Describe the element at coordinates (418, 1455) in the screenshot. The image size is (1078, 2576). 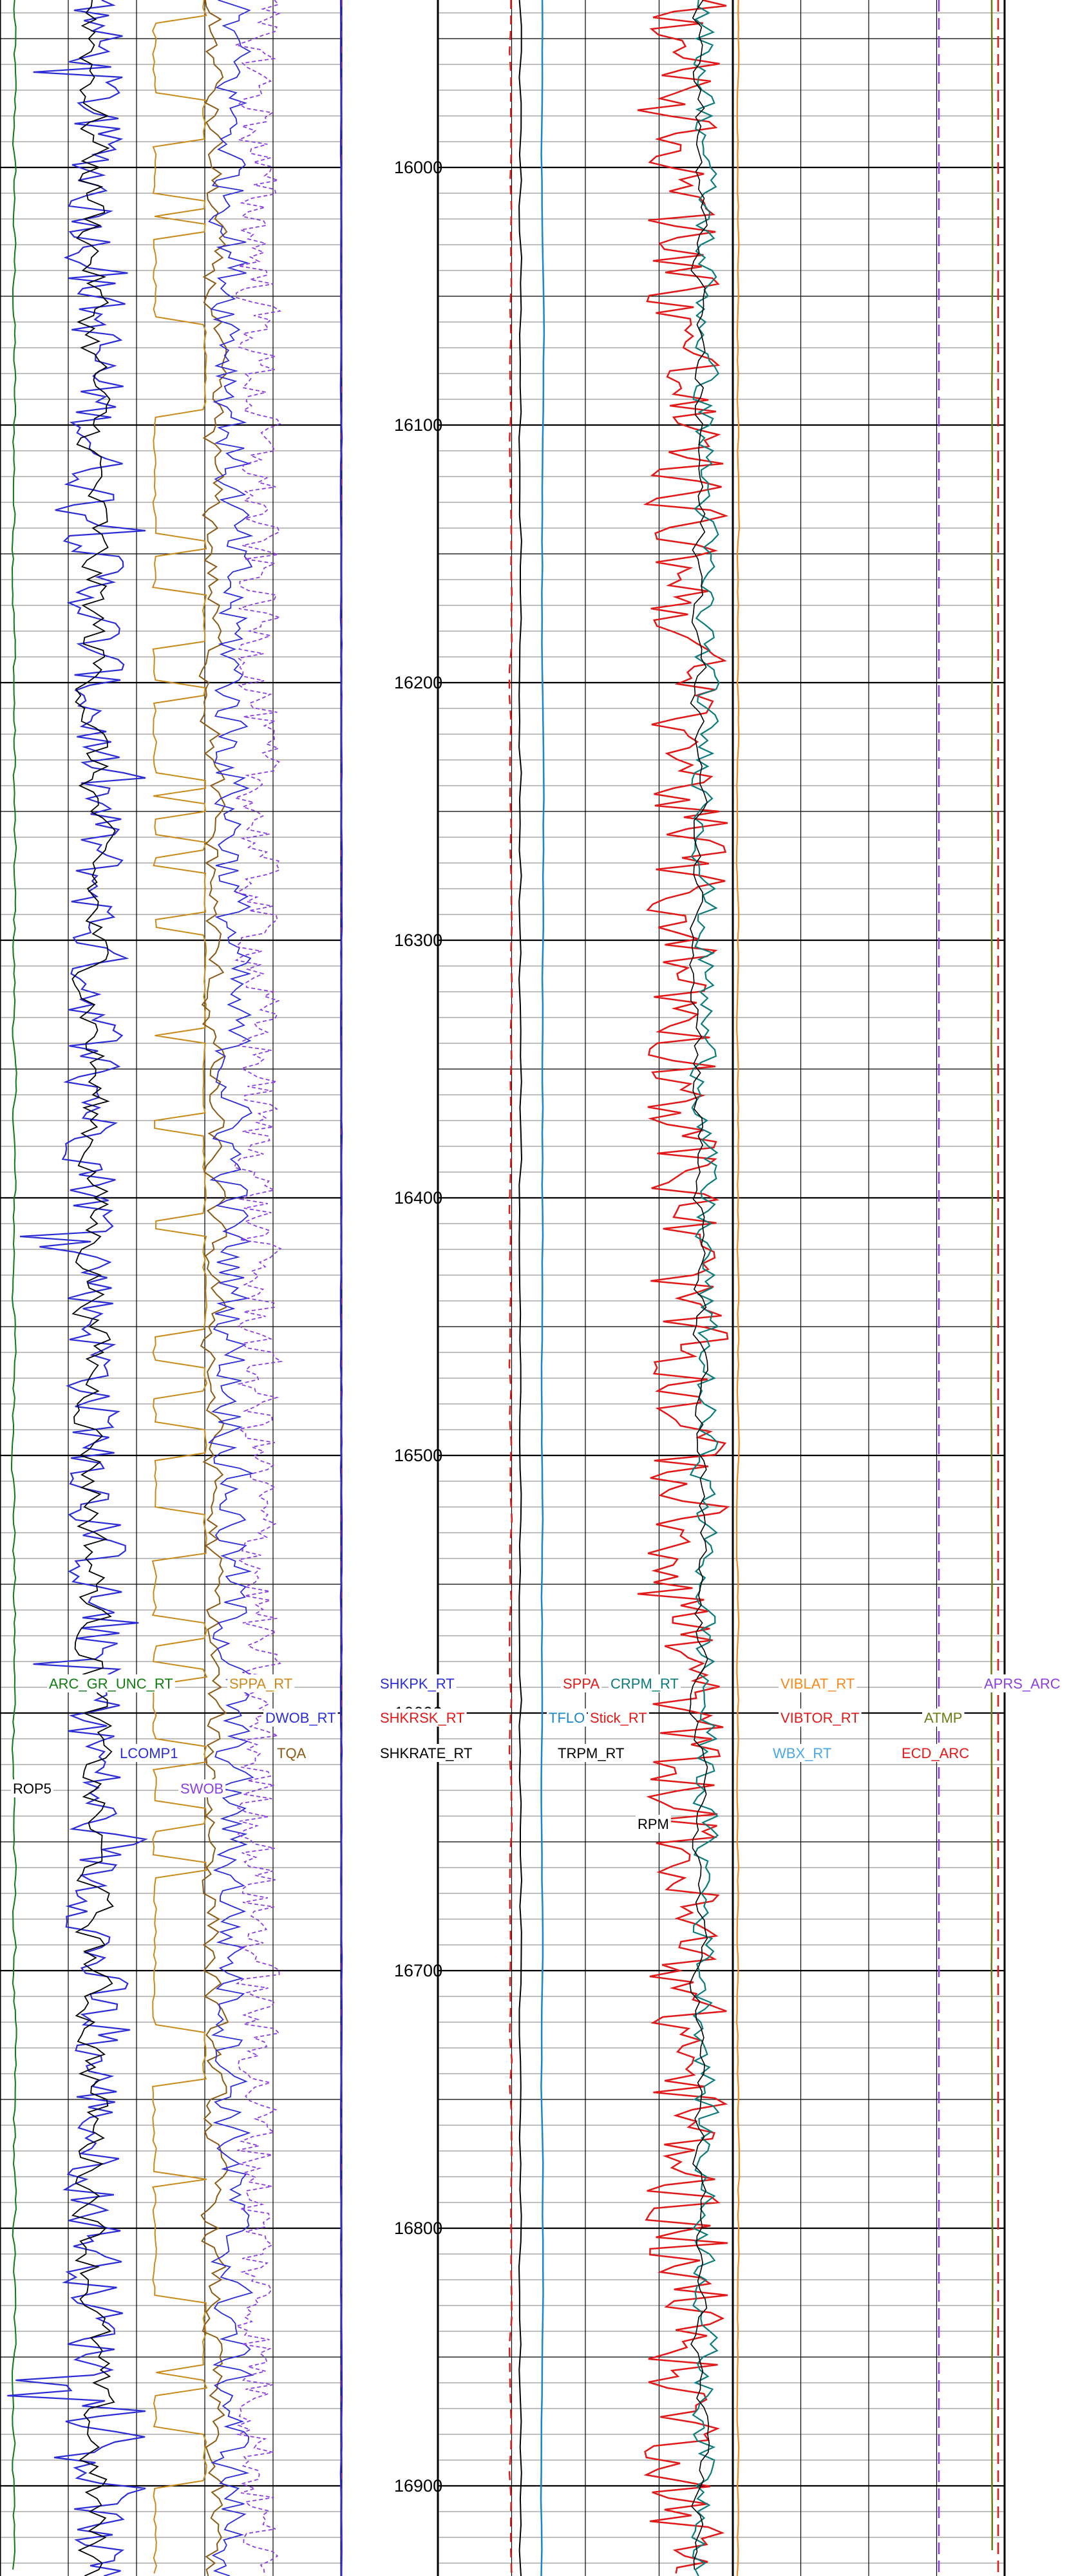
I see `depth-tick-label: 16500` at that location.